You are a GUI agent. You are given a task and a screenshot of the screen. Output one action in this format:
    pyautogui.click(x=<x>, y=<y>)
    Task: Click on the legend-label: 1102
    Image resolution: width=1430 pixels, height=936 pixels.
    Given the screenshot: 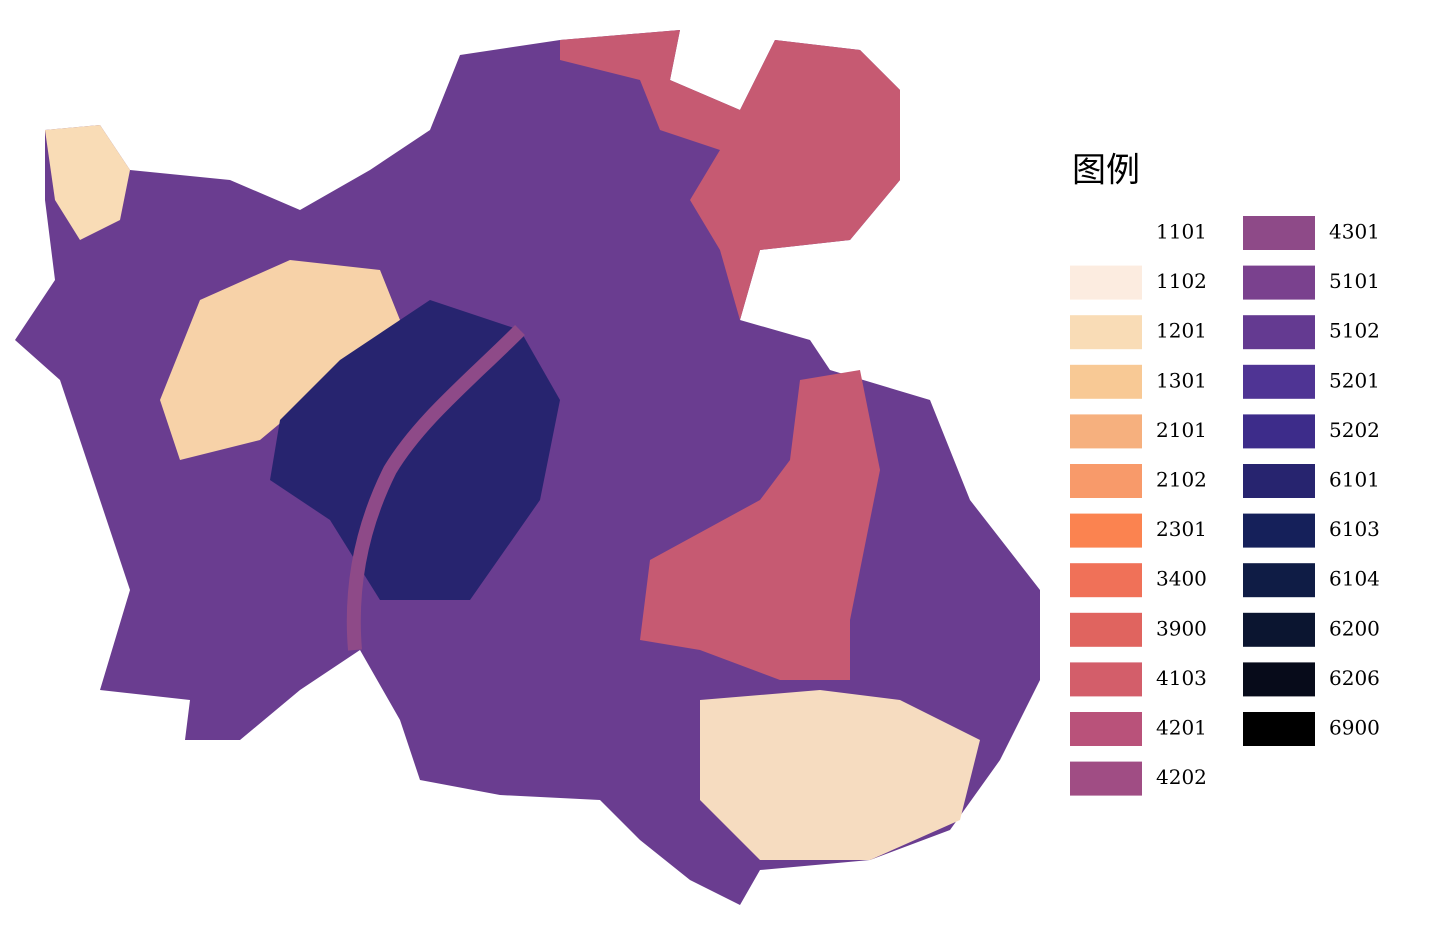 What is the action you would take?
    pyautogui.click(x=1181, y=281)
    